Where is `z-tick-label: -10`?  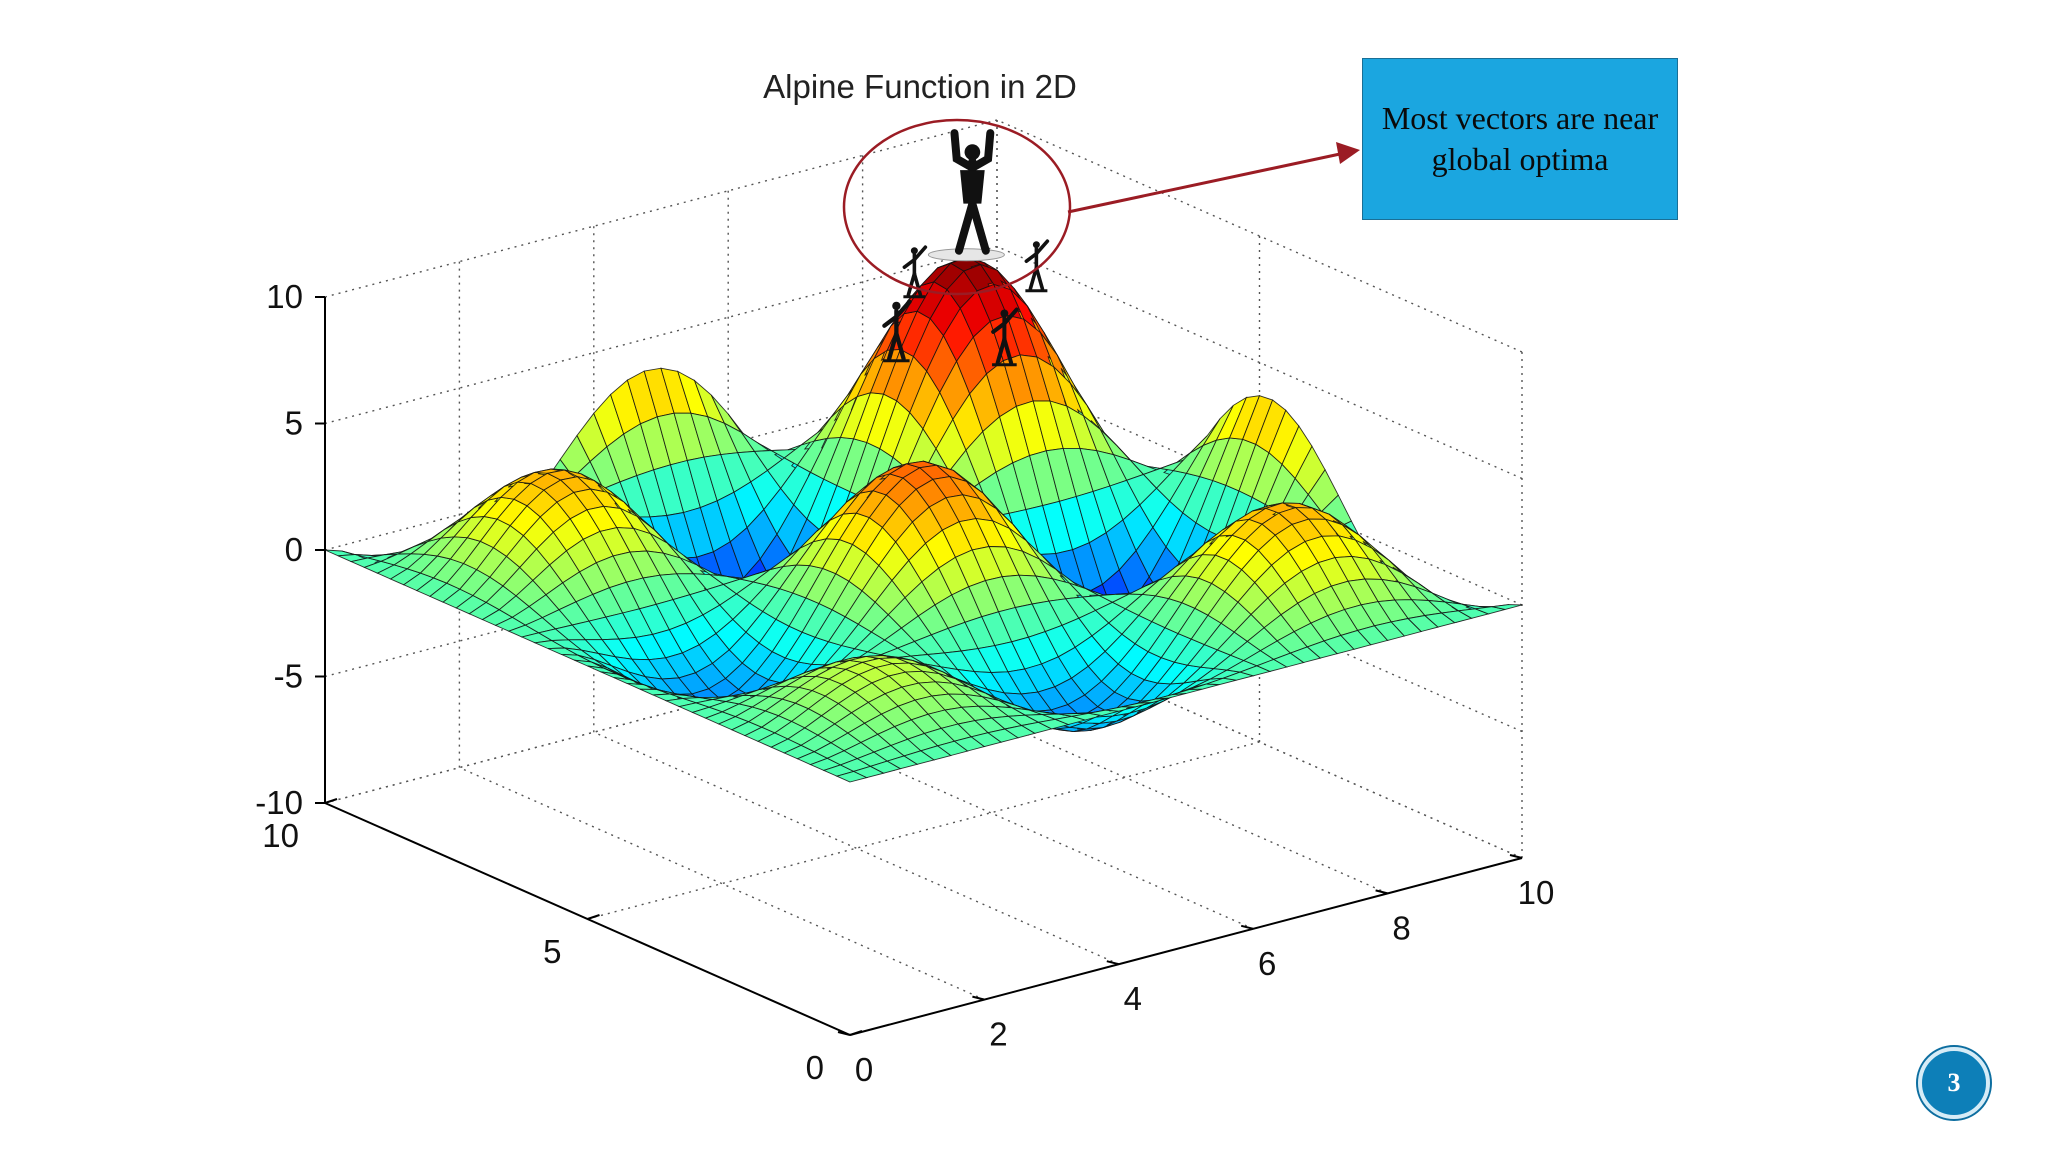
z-tick-label: -10 is located at coordinates (279, 802).